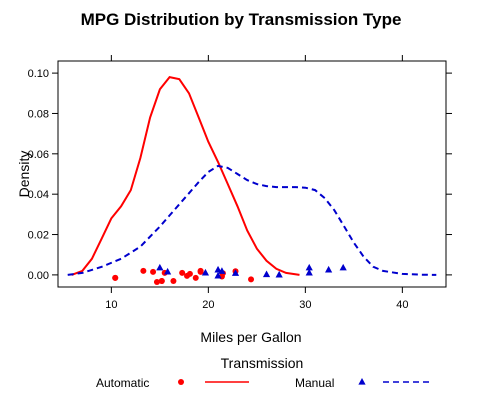 Image resolution: width=481 pixels, height=407 pixels. Describe the element at coordinates (229, 274) in the screenshot. I see `rug-points` at that location.